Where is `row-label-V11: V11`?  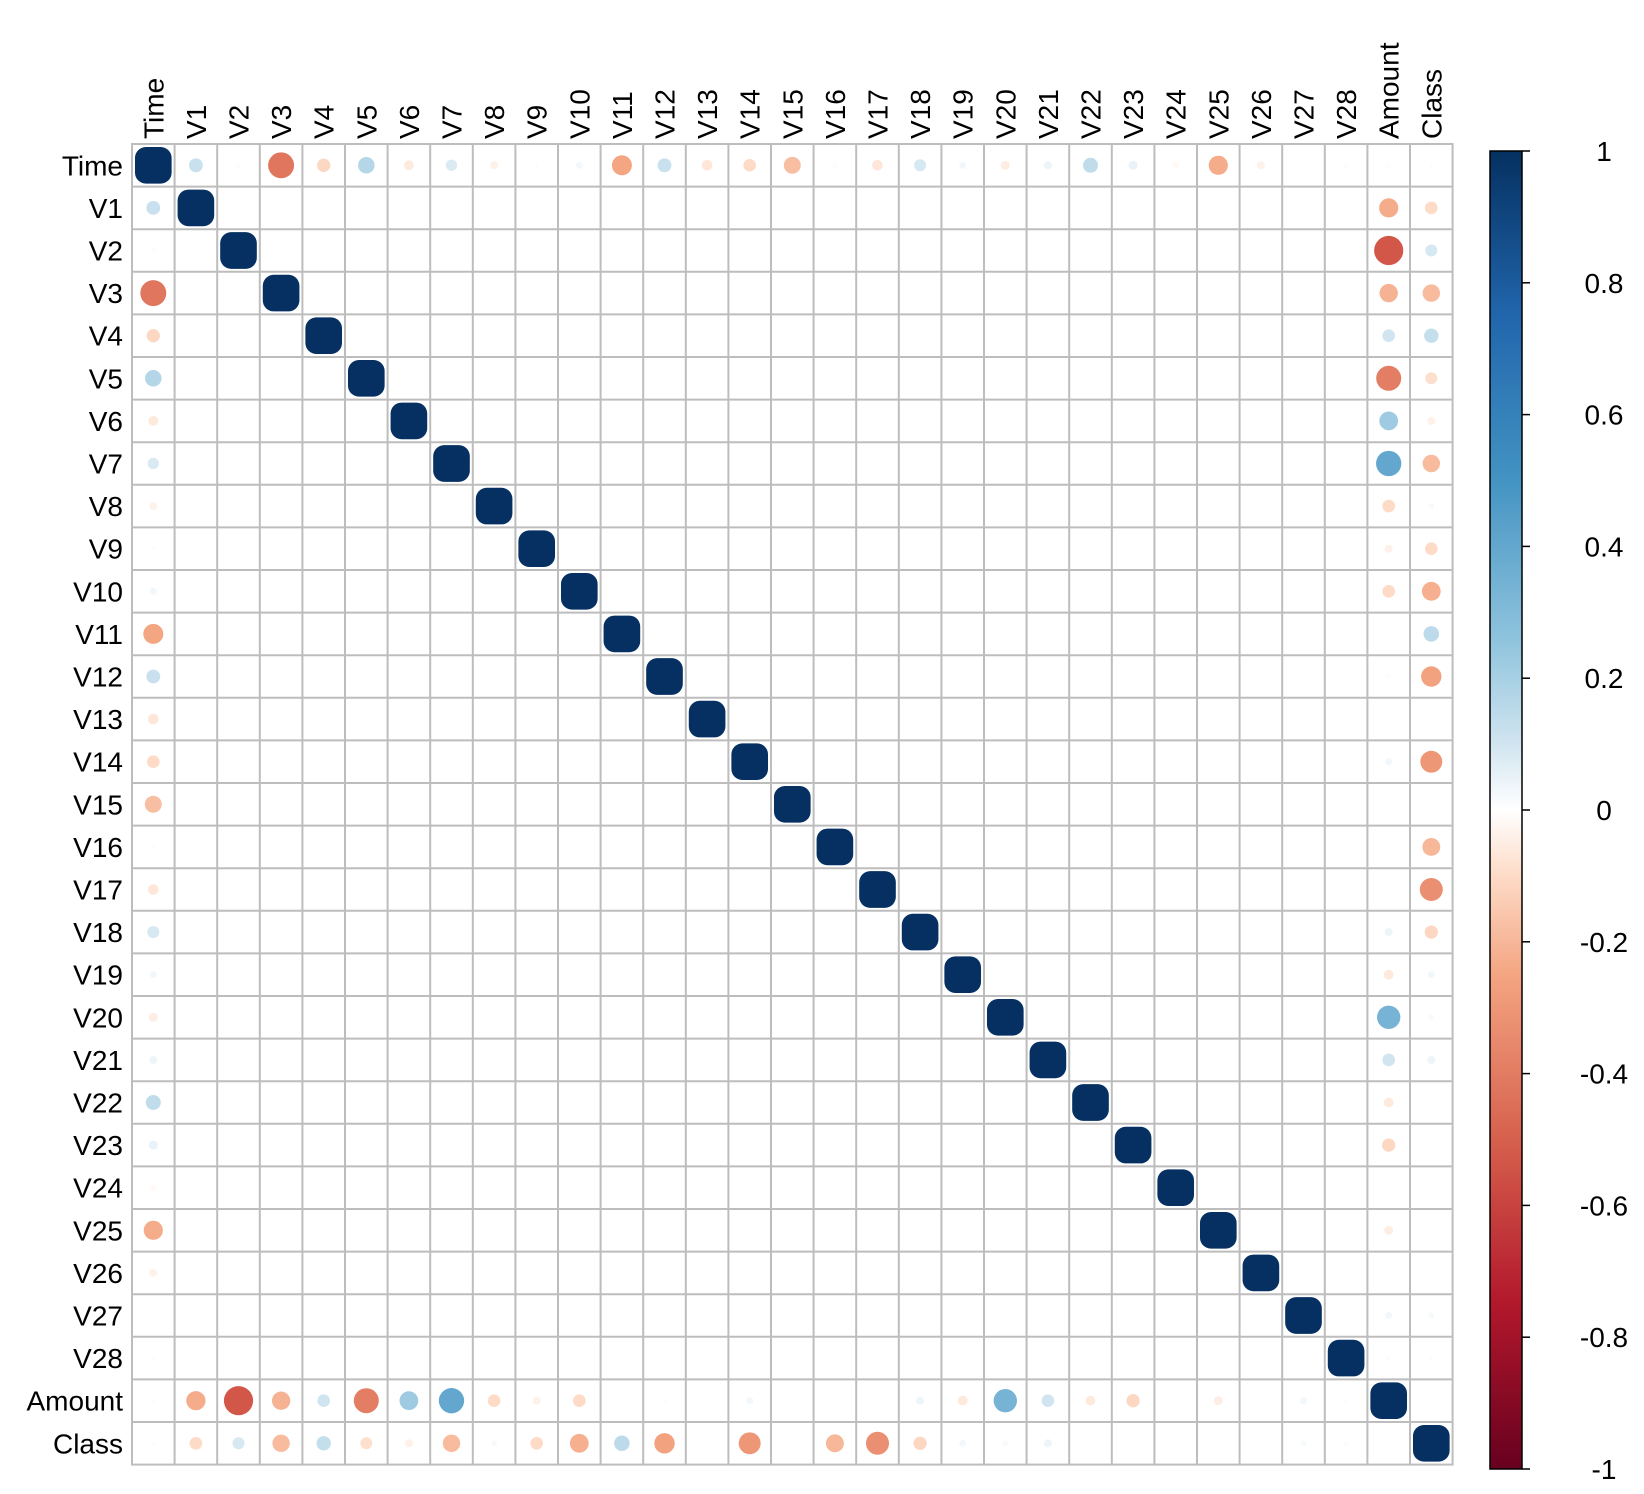 row-label-V11: V11 is located at coordinates (99, 634).